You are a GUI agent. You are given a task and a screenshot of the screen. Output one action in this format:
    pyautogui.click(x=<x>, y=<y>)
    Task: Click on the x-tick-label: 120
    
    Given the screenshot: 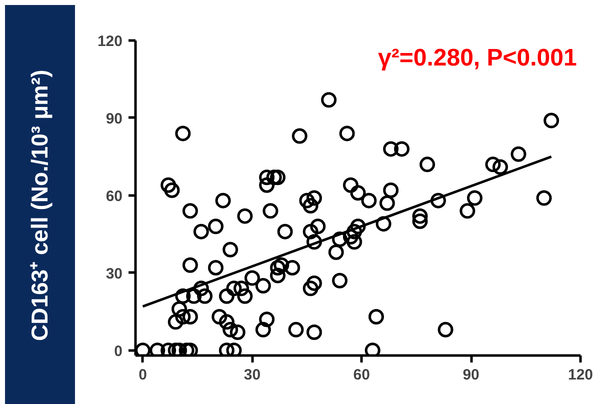 What is the action you would take?
    pyautogui.click(x=581, y=375)
    